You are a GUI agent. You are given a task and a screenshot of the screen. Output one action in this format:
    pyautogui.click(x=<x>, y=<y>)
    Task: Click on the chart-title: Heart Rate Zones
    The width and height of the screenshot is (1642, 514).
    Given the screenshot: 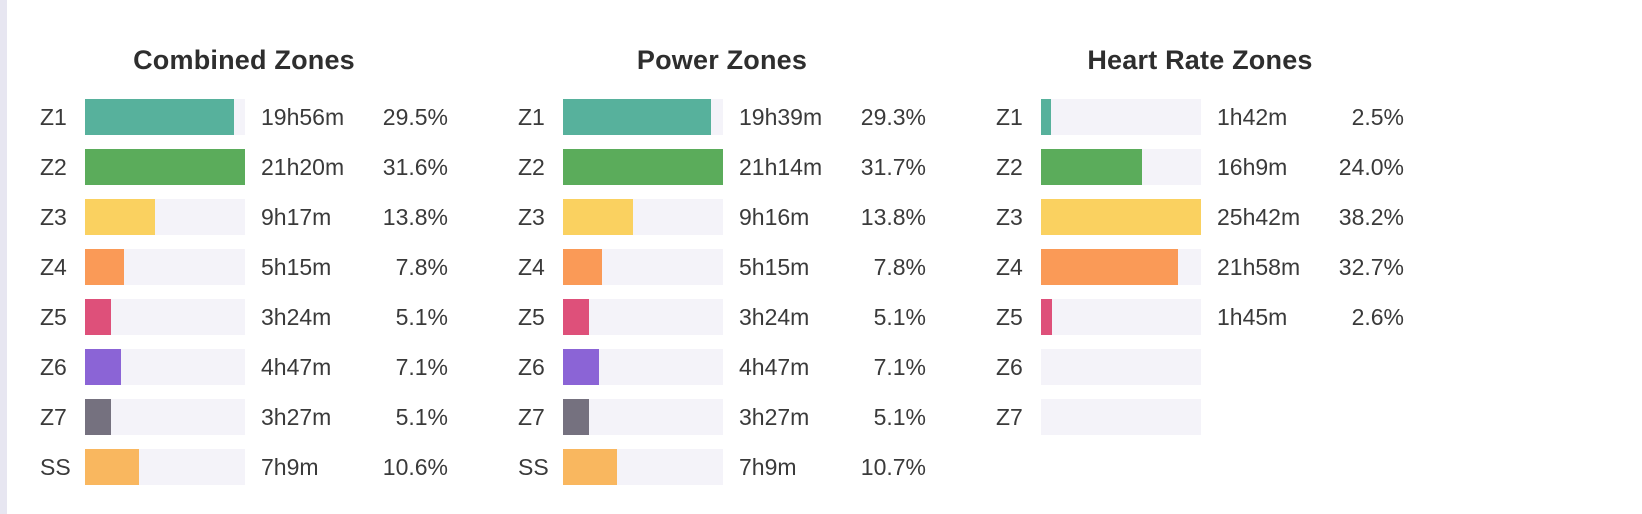 What is the action you would take?
    pyautogui.click(x=1200, y=60)
    